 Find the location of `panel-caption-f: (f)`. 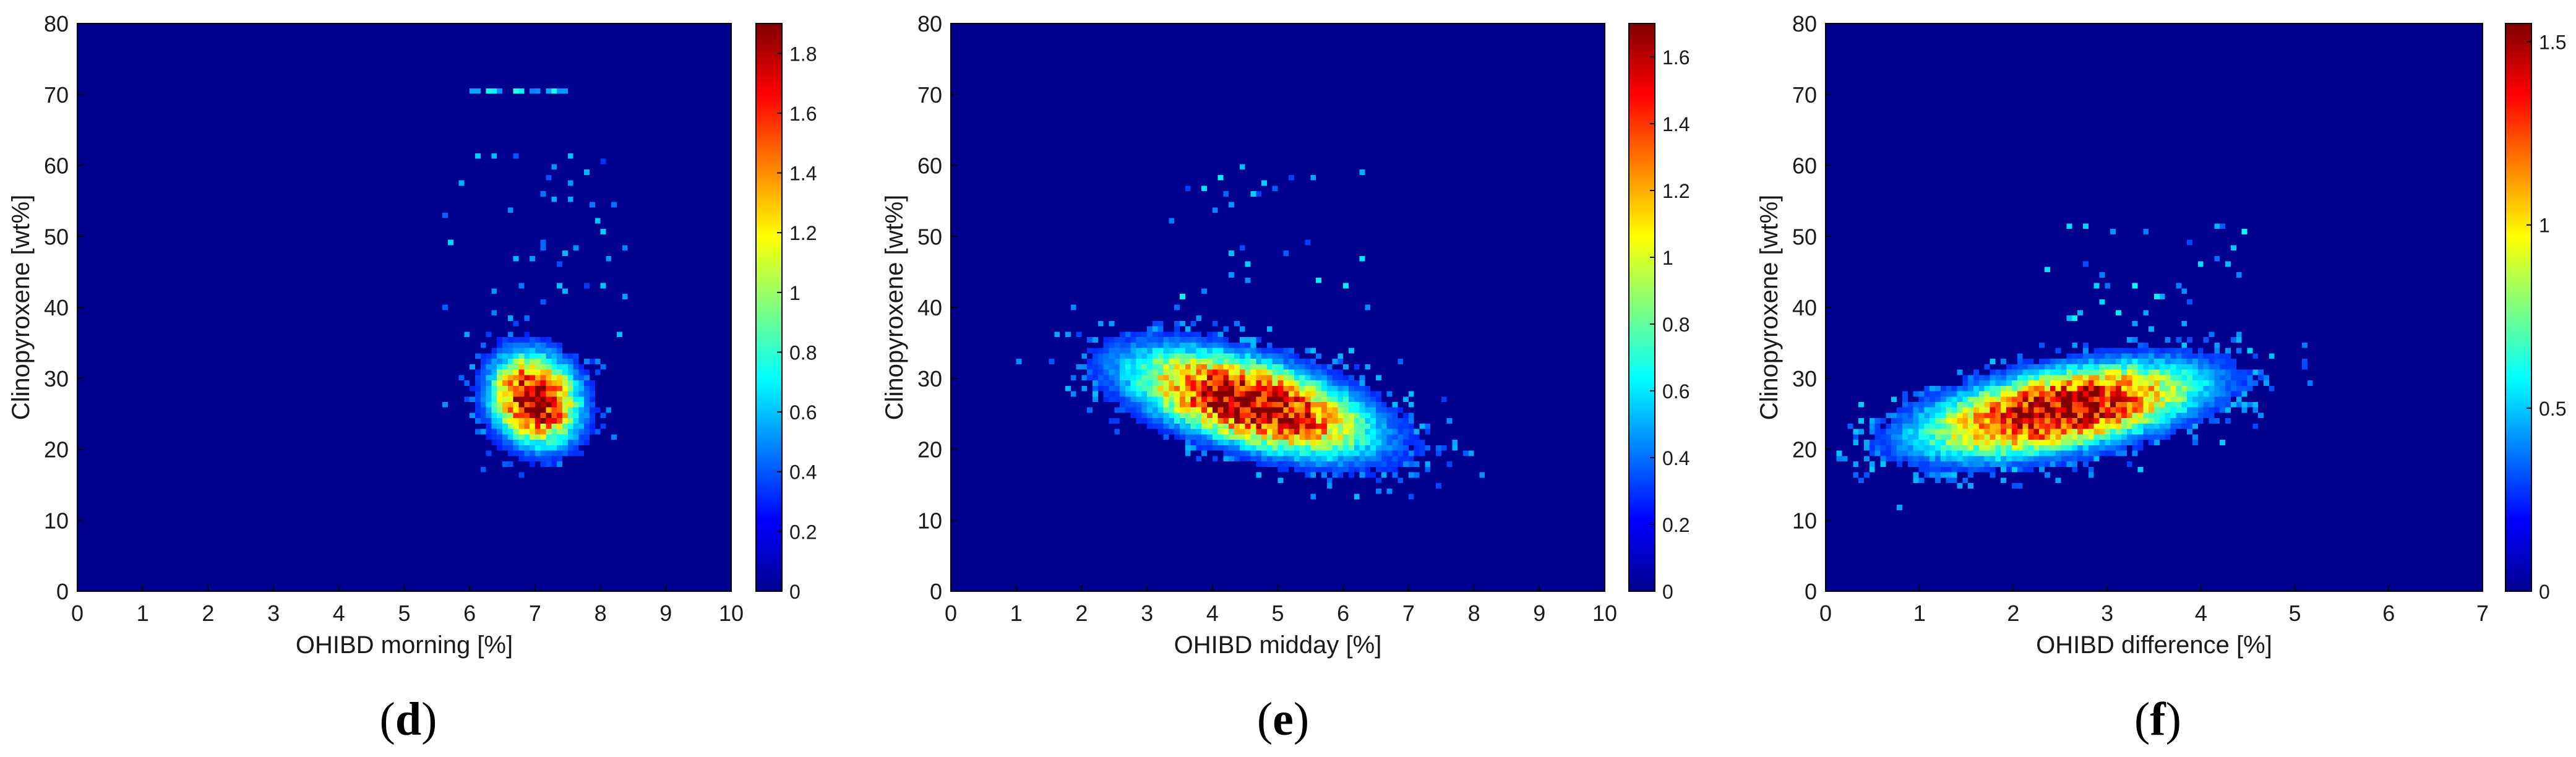

panel-caption-f: (f) is located at coordinates (2157, 719).